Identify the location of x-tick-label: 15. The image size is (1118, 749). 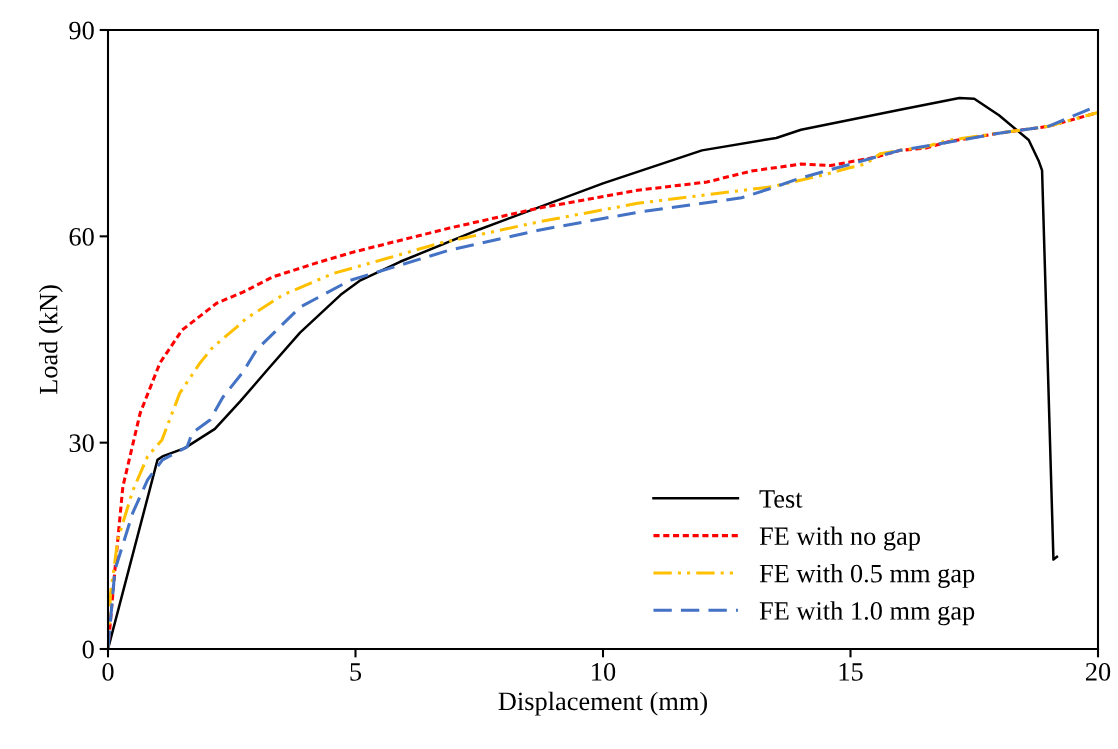
(851, 672).